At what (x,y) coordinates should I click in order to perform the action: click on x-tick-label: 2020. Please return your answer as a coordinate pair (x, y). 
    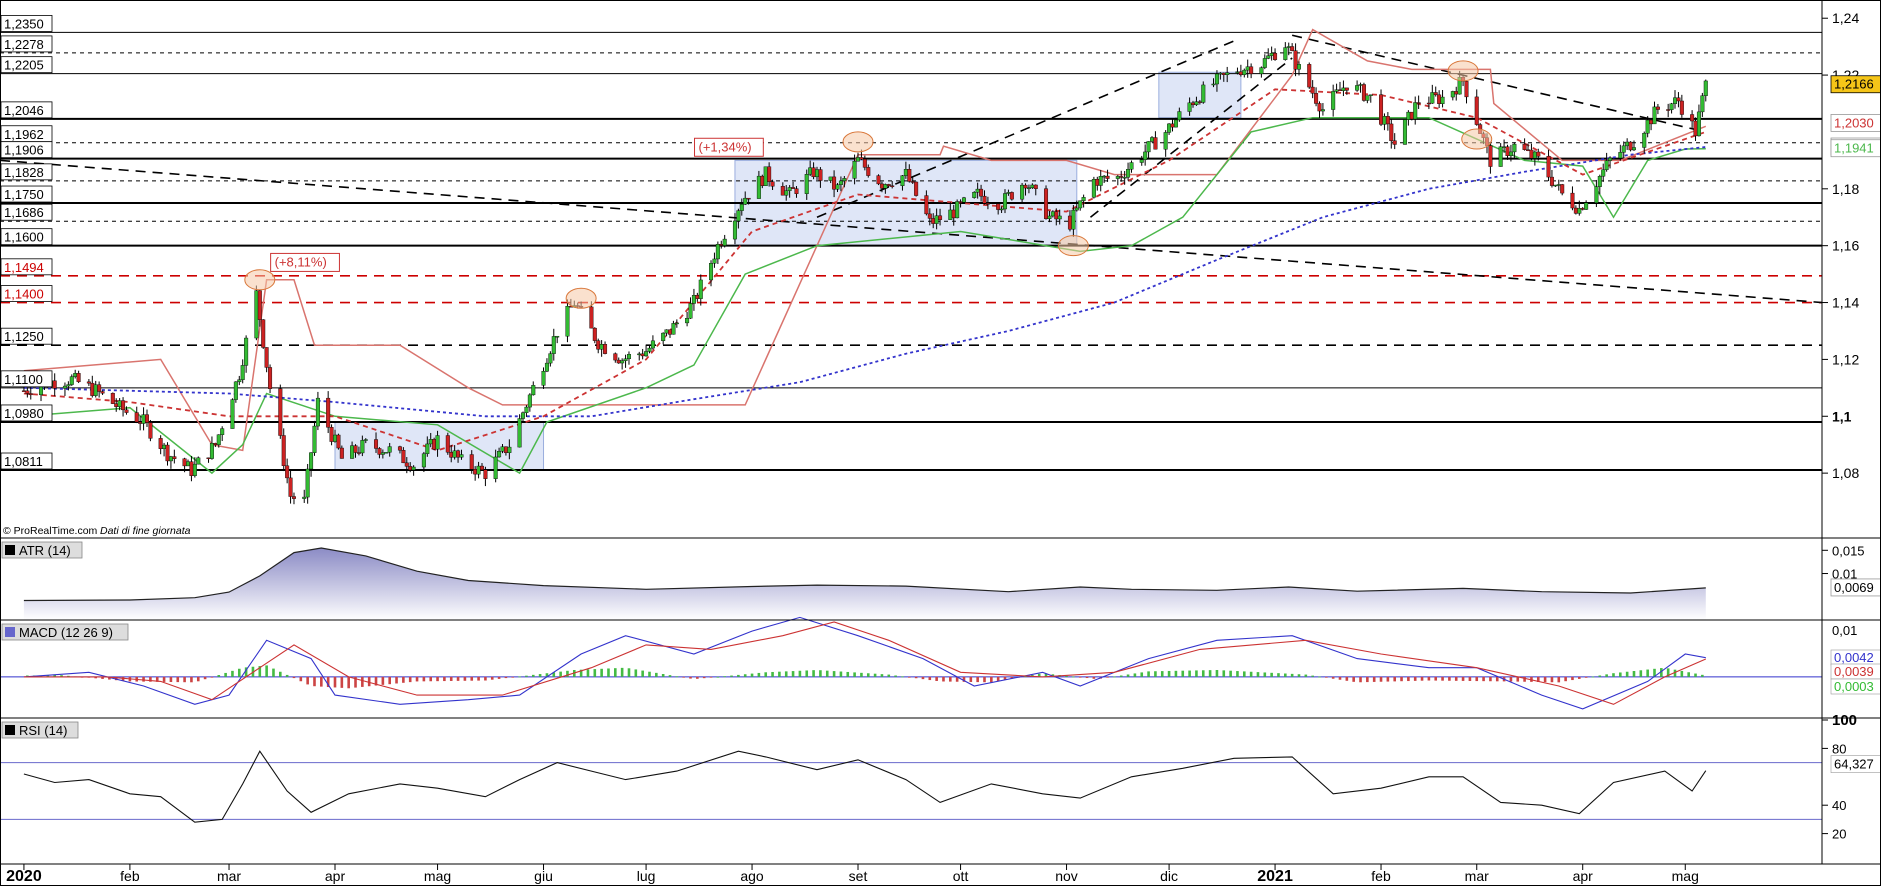
    Looking at the image, I should click on (24, 876).